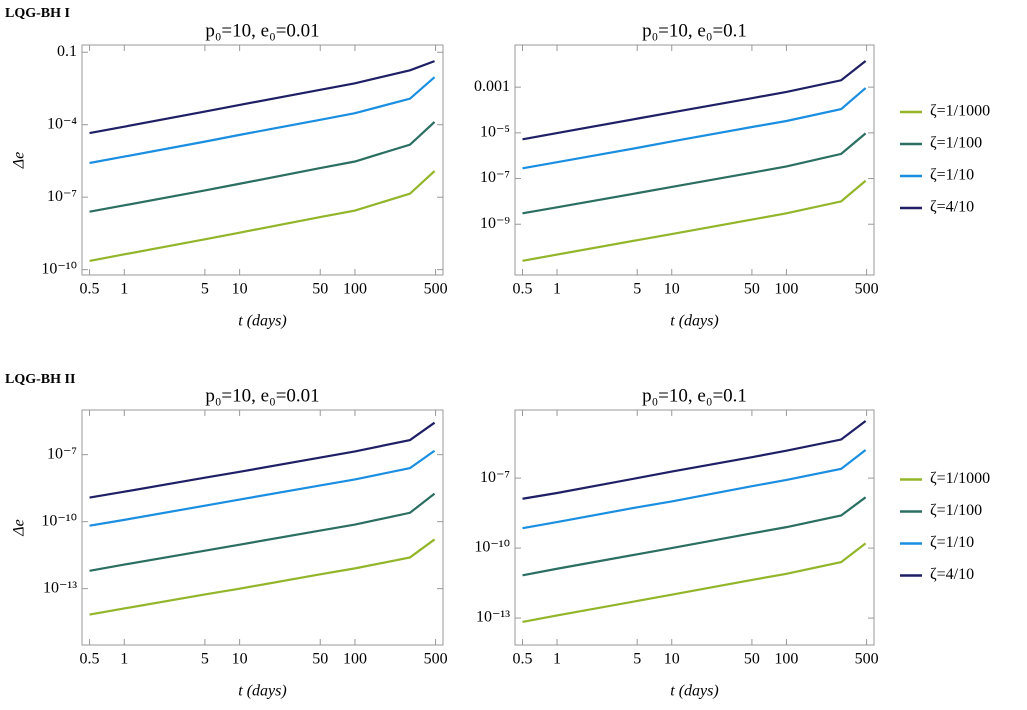  What do you see at coordinates (495, 132) in the screenshot?
I see `y-tick-label: 10⁻⁵` at bounding box center [495, 132].